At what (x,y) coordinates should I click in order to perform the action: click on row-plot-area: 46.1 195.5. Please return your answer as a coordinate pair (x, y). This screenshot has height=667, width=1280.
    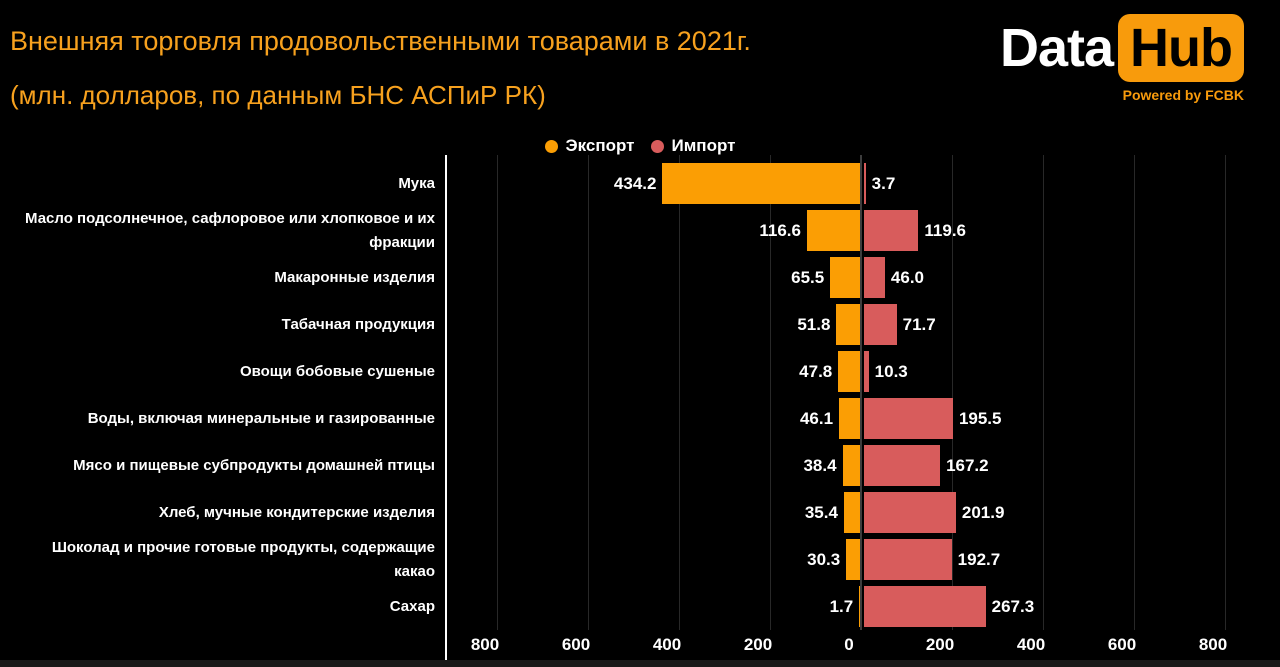
    Looking at the image, I should click on (863, 418).